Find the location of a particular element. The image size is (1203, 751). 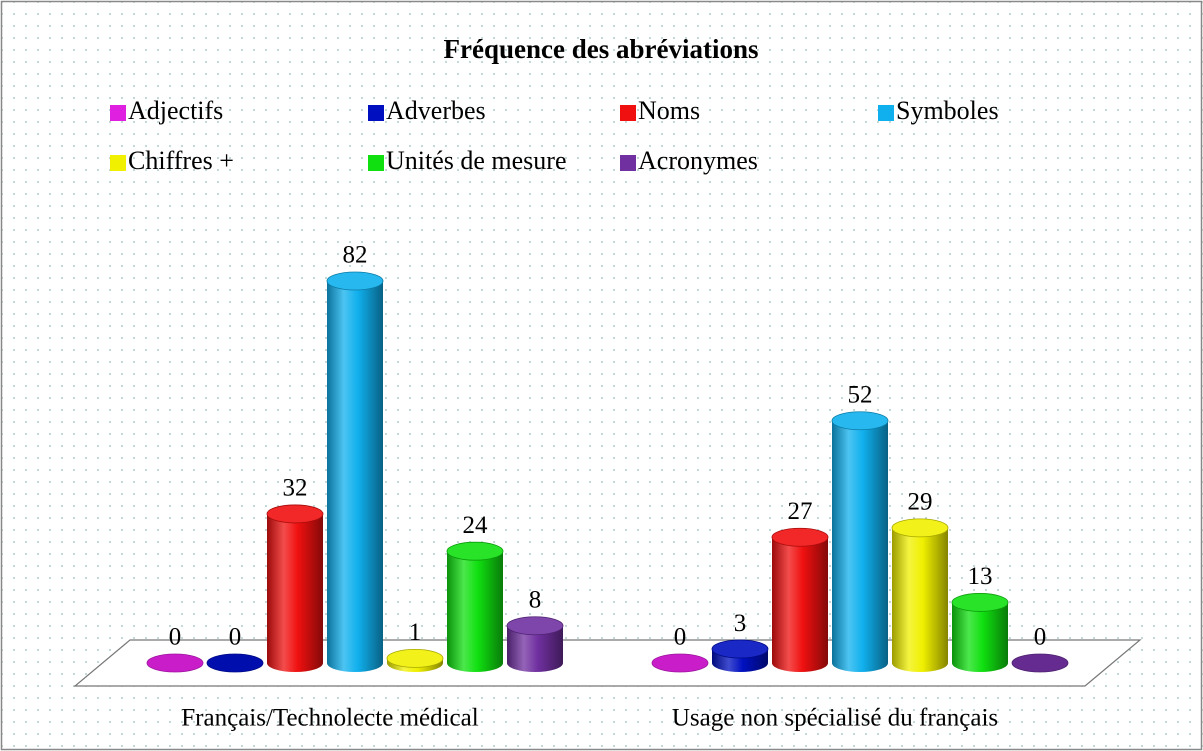

data-label: 8 is located at coordinates (535, 599).